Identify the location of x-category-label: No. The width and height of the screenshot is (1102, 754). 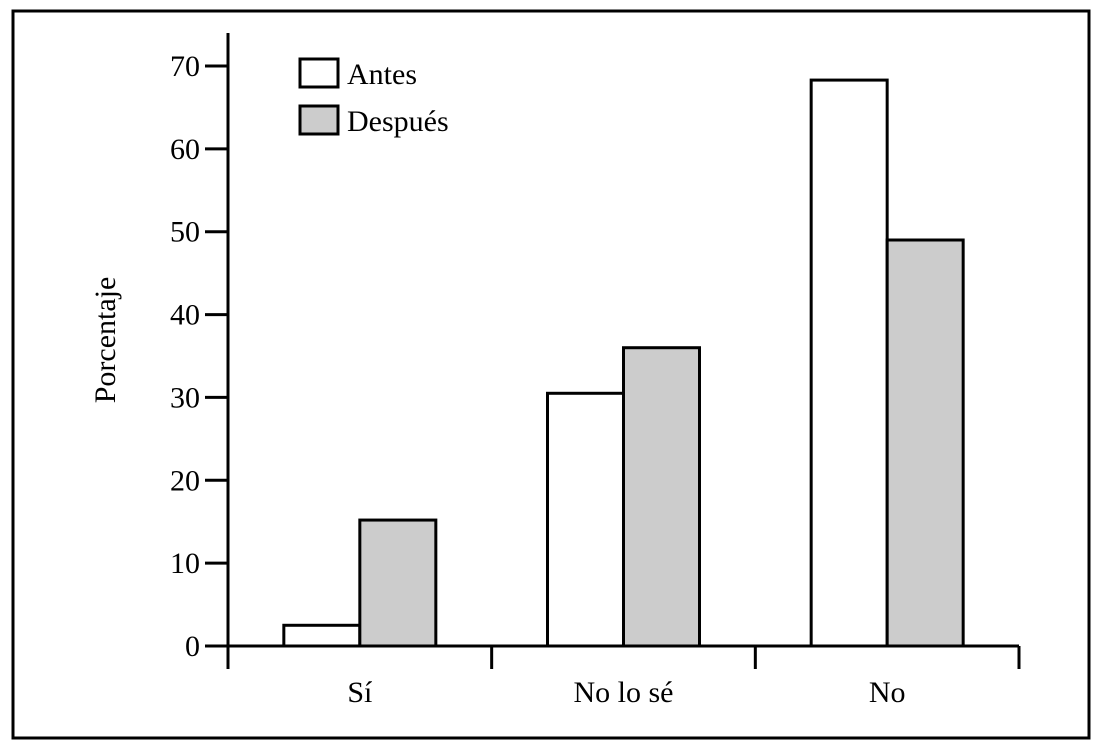
(887, 692).